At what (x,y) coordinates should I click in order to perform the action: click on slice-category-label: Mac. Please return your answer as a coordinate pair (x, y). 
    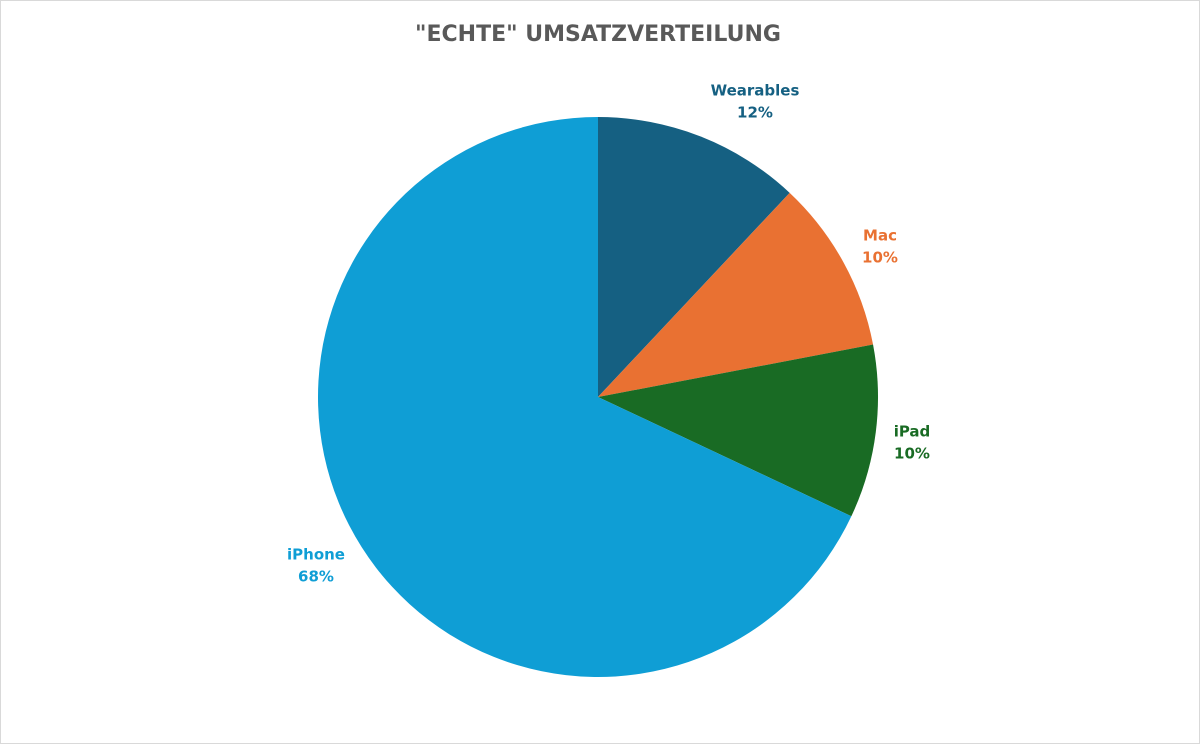
    Looking at the image, I should click on (880, 236).